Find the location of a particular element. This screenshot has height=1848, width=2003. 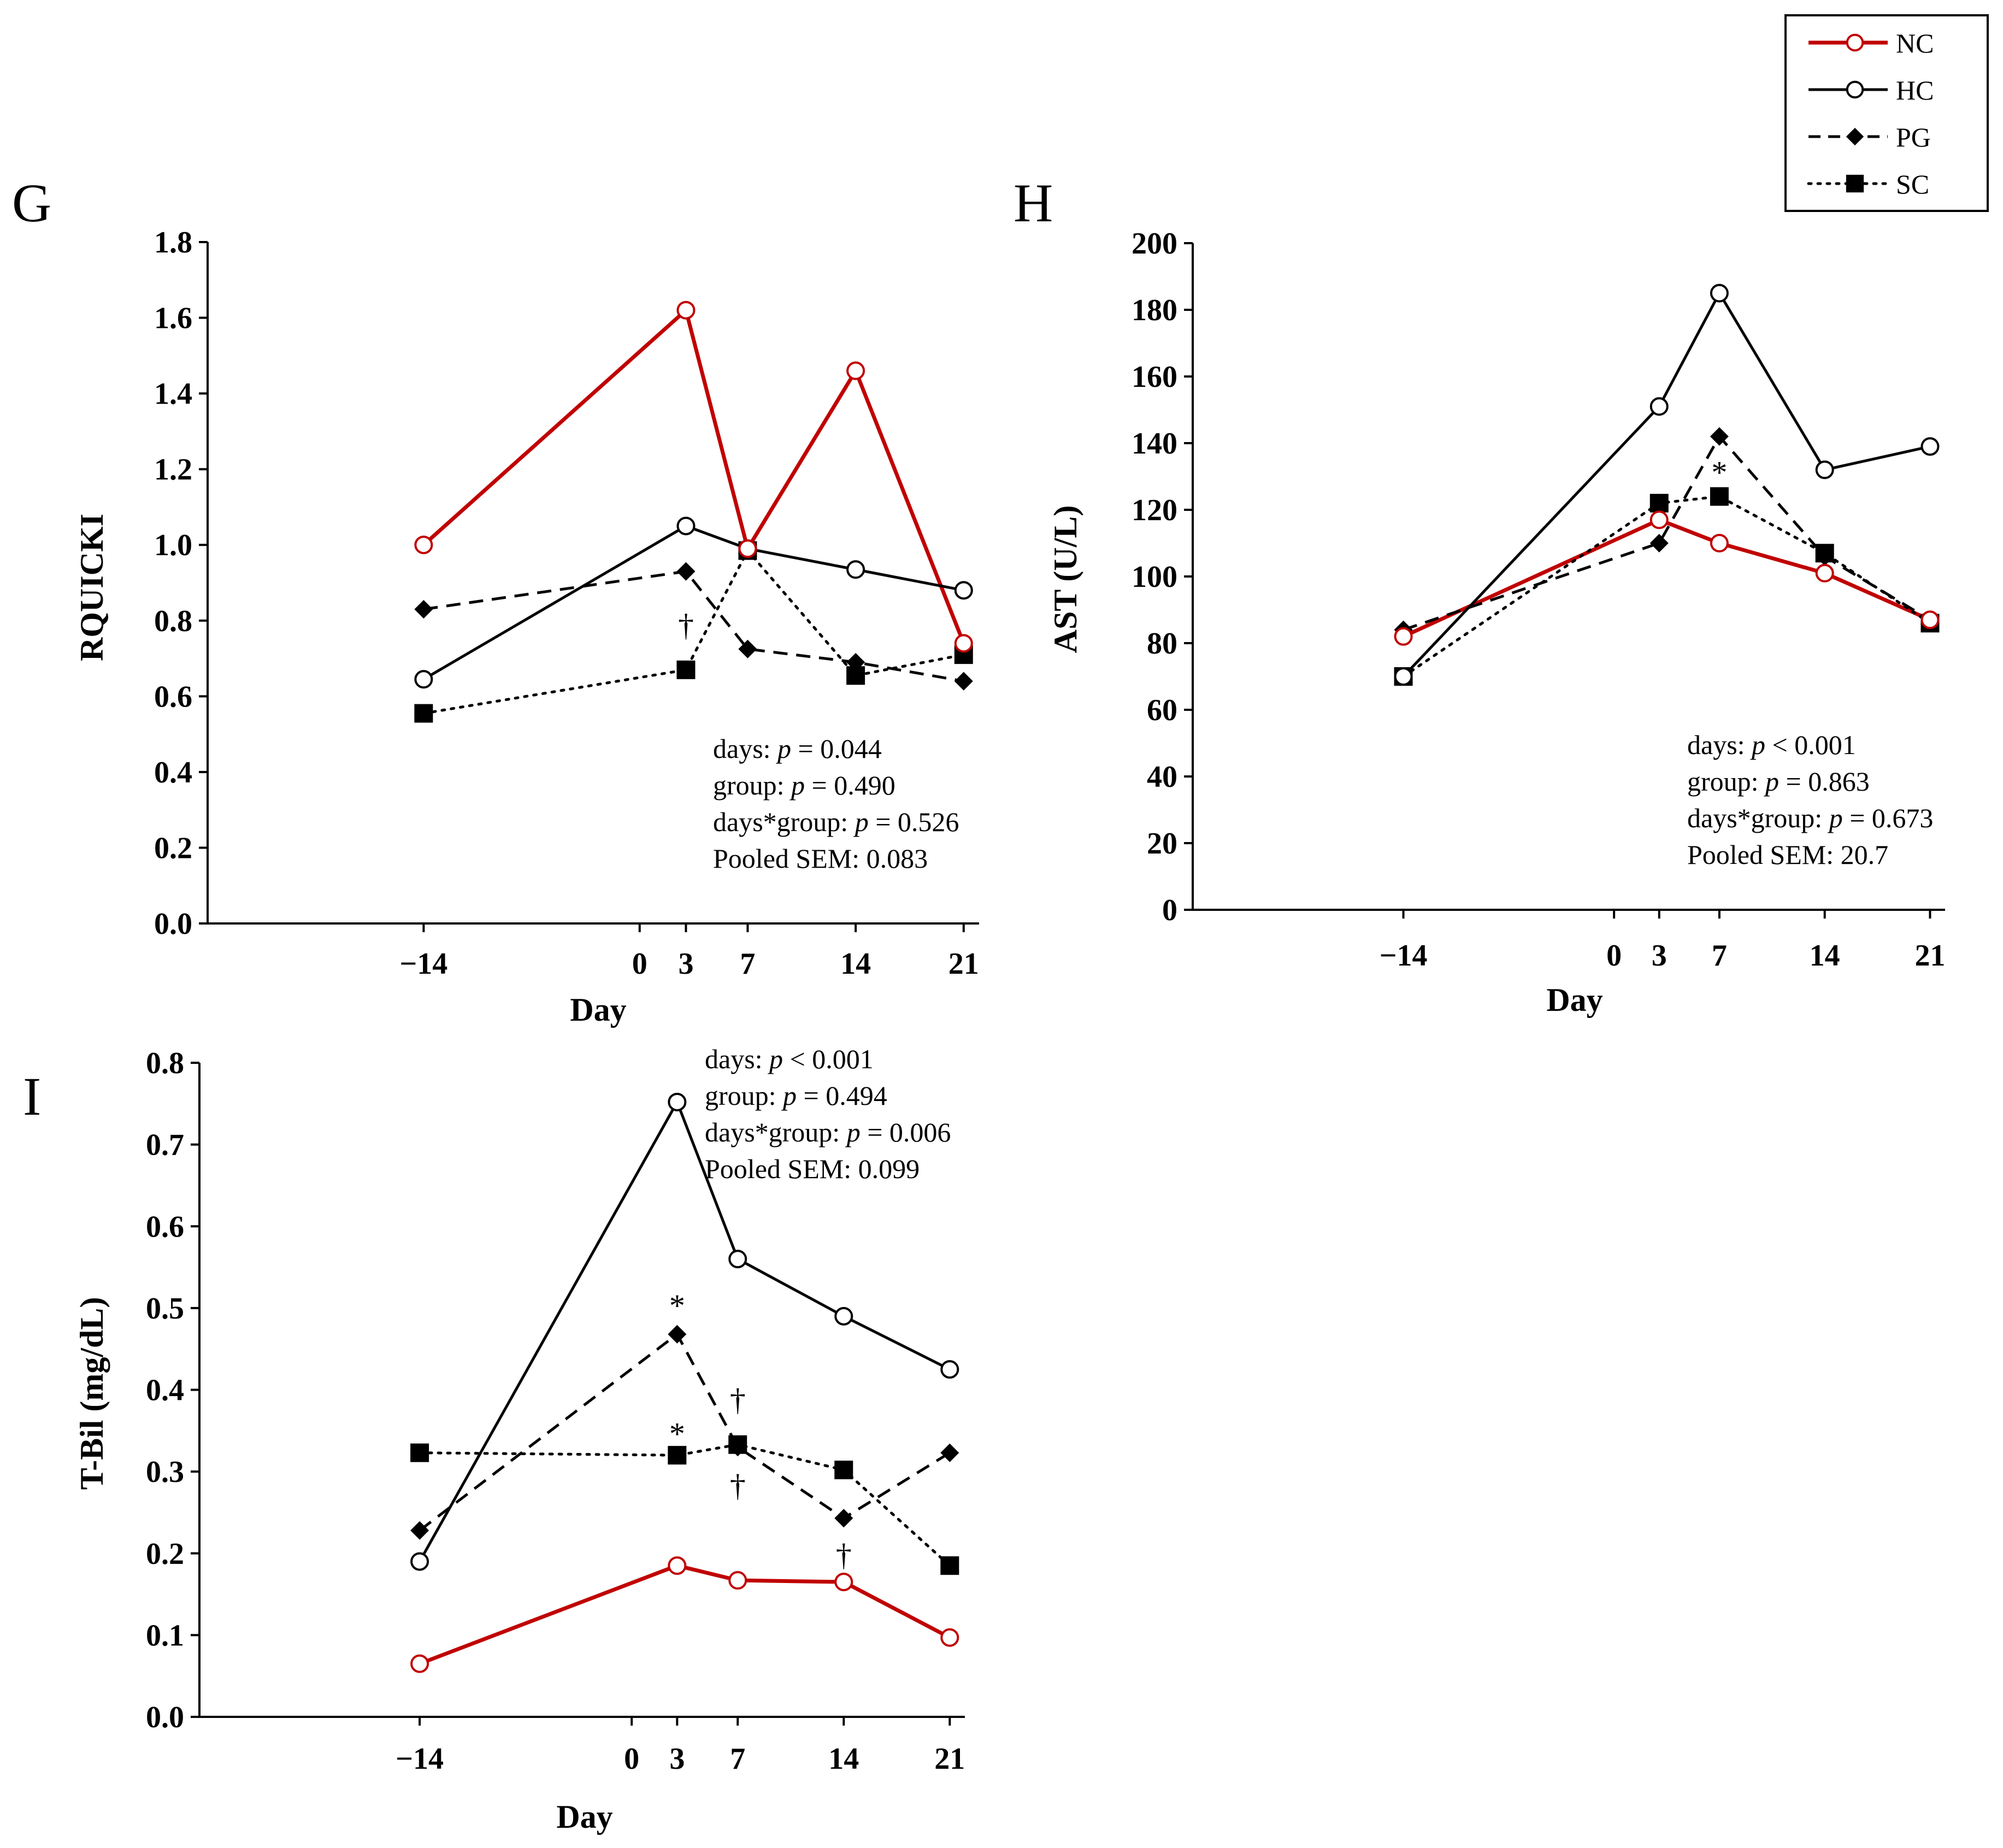

stat-line-h: days: p < 0.001 is located at coordinates (1772, 744).